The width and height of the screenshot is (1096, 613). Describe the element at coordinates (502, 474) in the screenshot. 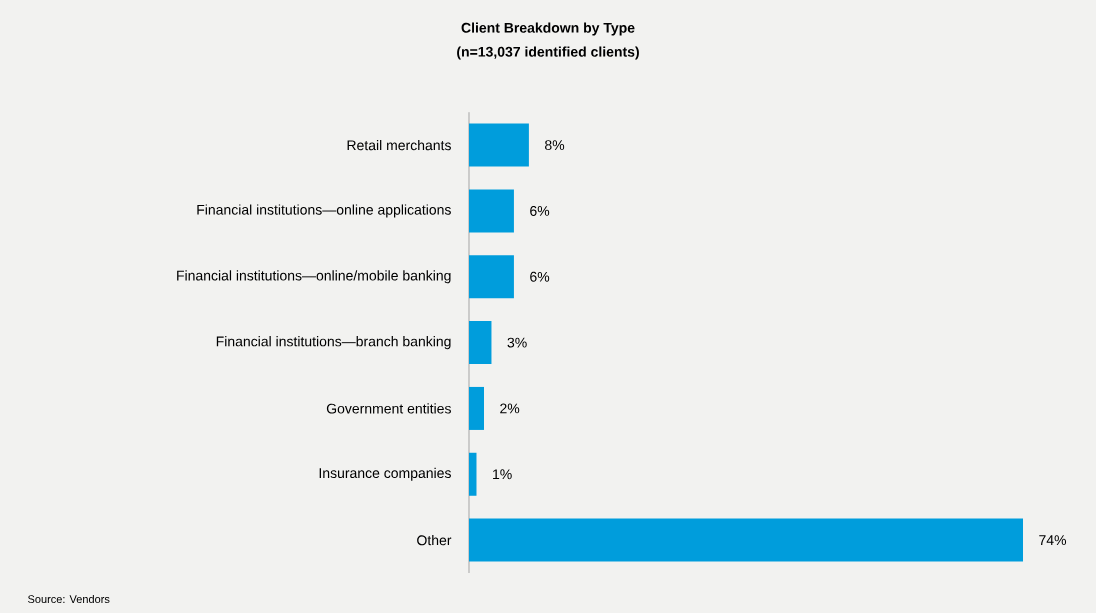

I see `data-label: 1%` at that location.